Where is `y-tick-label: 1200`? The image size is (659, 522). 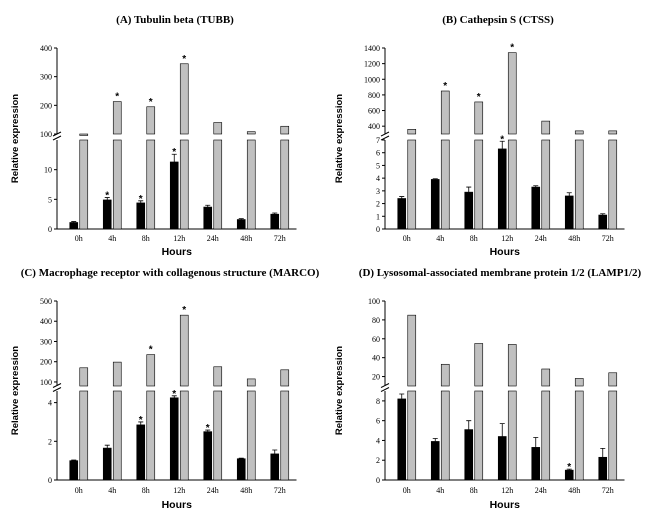
y-tick-label: 1200 is located at coordinates (372, 64).